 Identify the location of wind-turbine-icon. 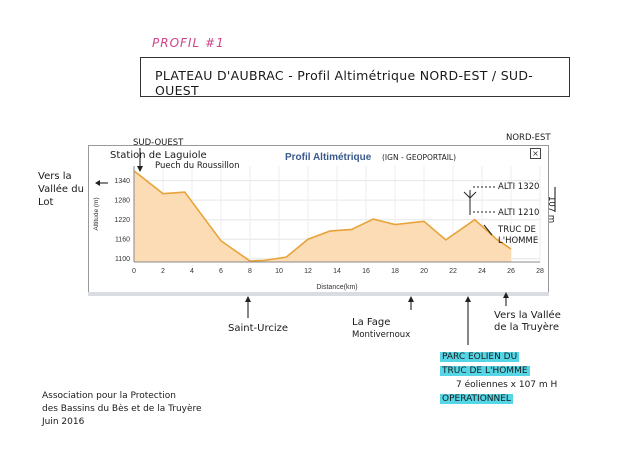
(470, 202).